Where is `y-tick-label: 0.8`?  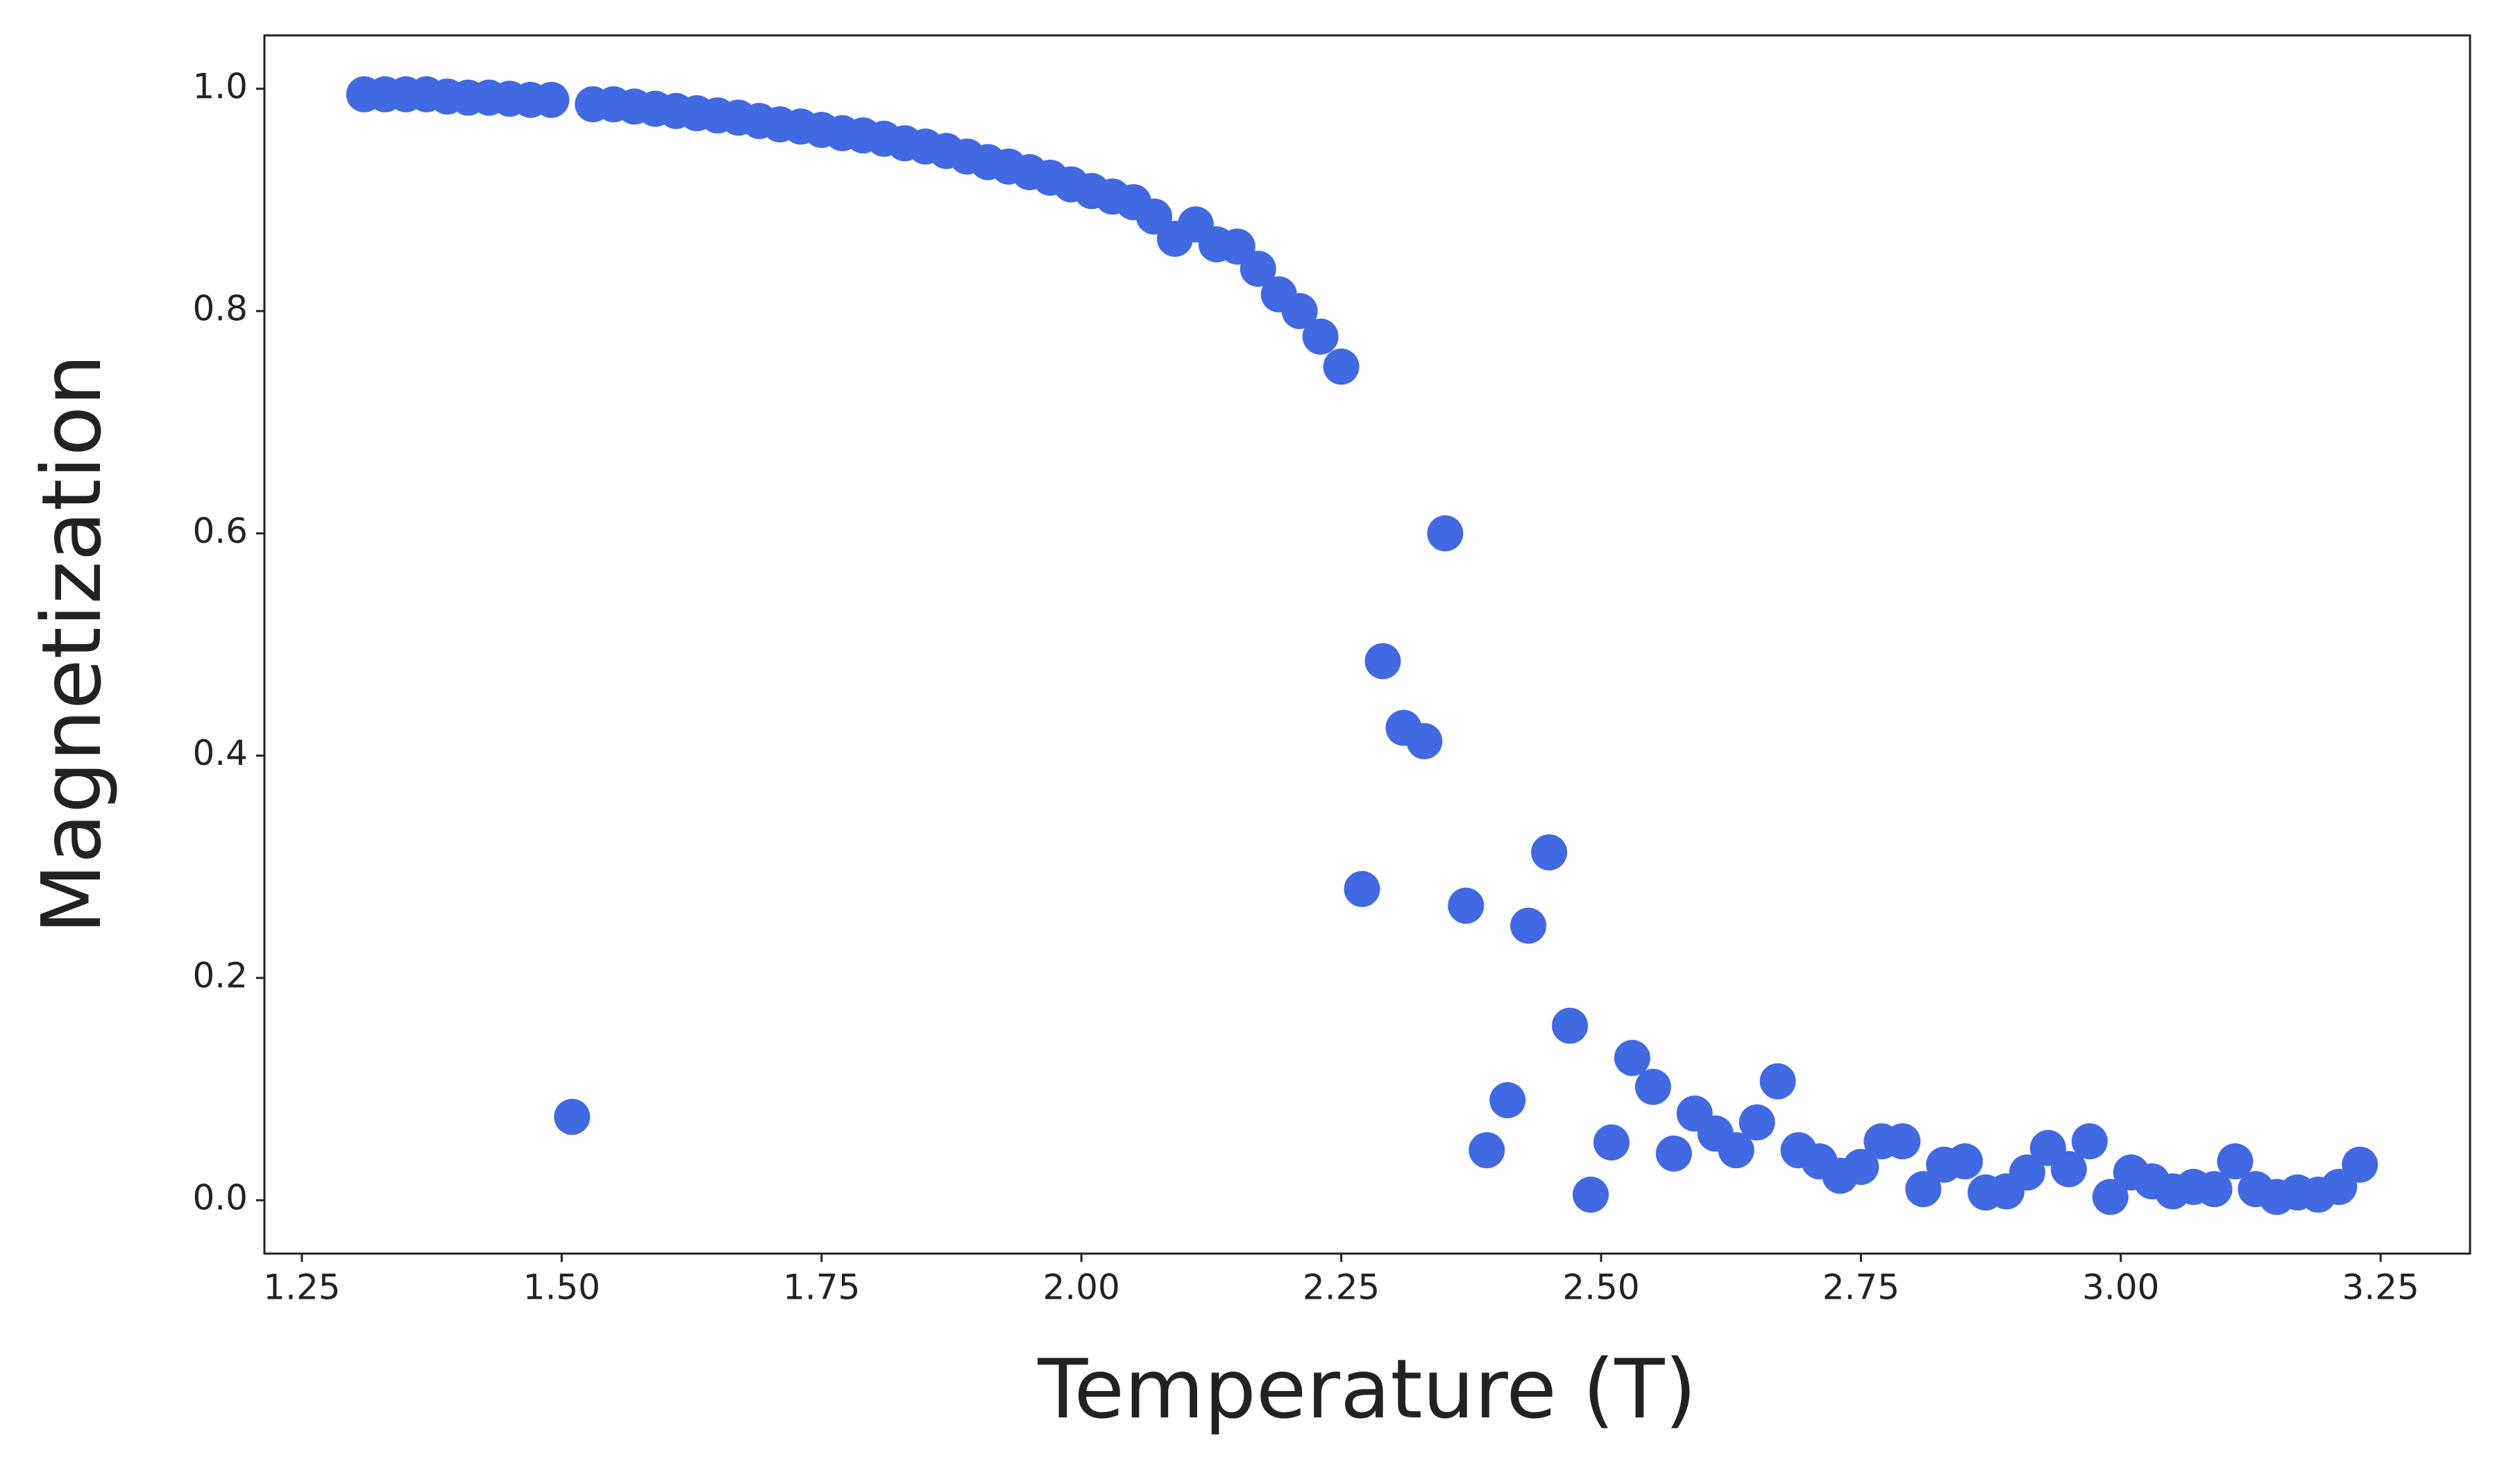 y-tick-label: 0.8 is located at coordinates (220, 309).